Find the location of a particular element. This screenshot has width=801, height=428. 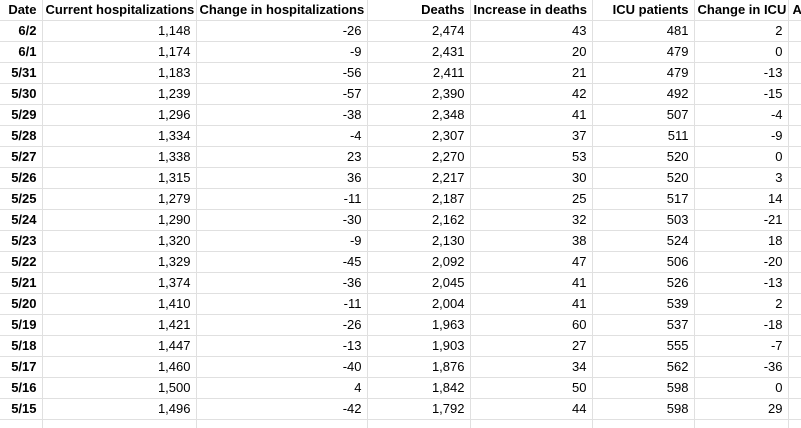

cell-date: 5/15 is located at coordinates (21, 409).